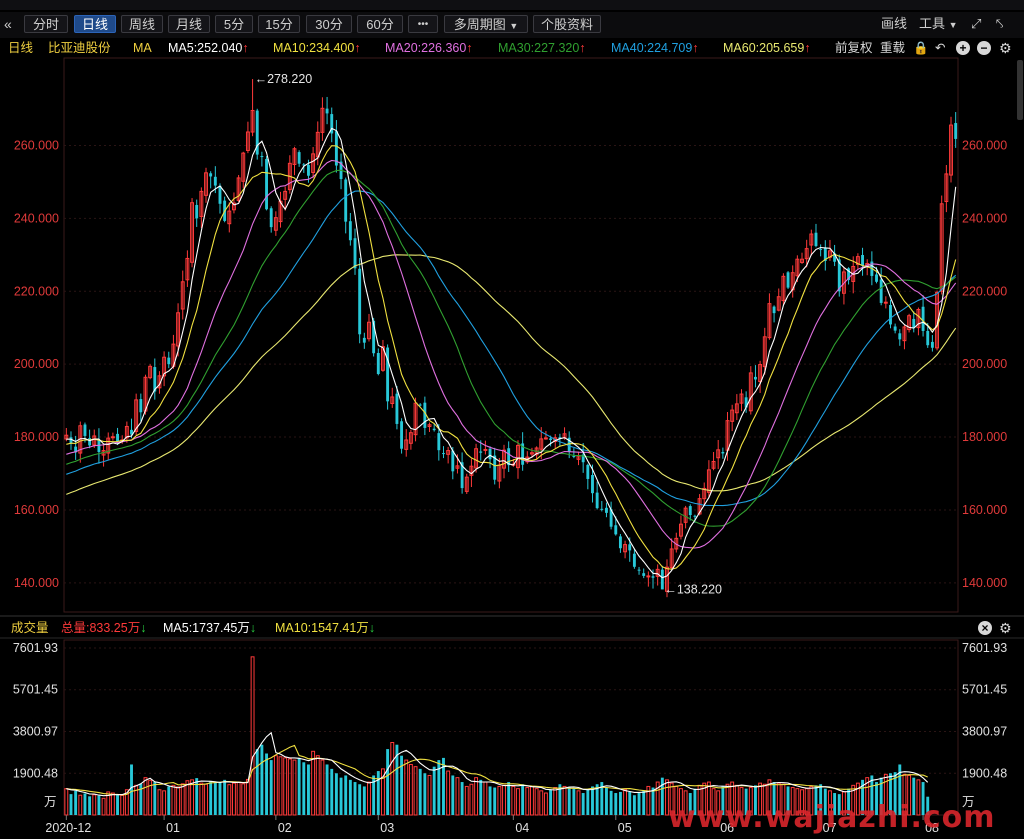 This screenshot has height=839, width=1024. What do you see at coordinates (143, 628) in the screenshot?
I see `down-arrow-icon: ↓` at bounding box center [143, 628].